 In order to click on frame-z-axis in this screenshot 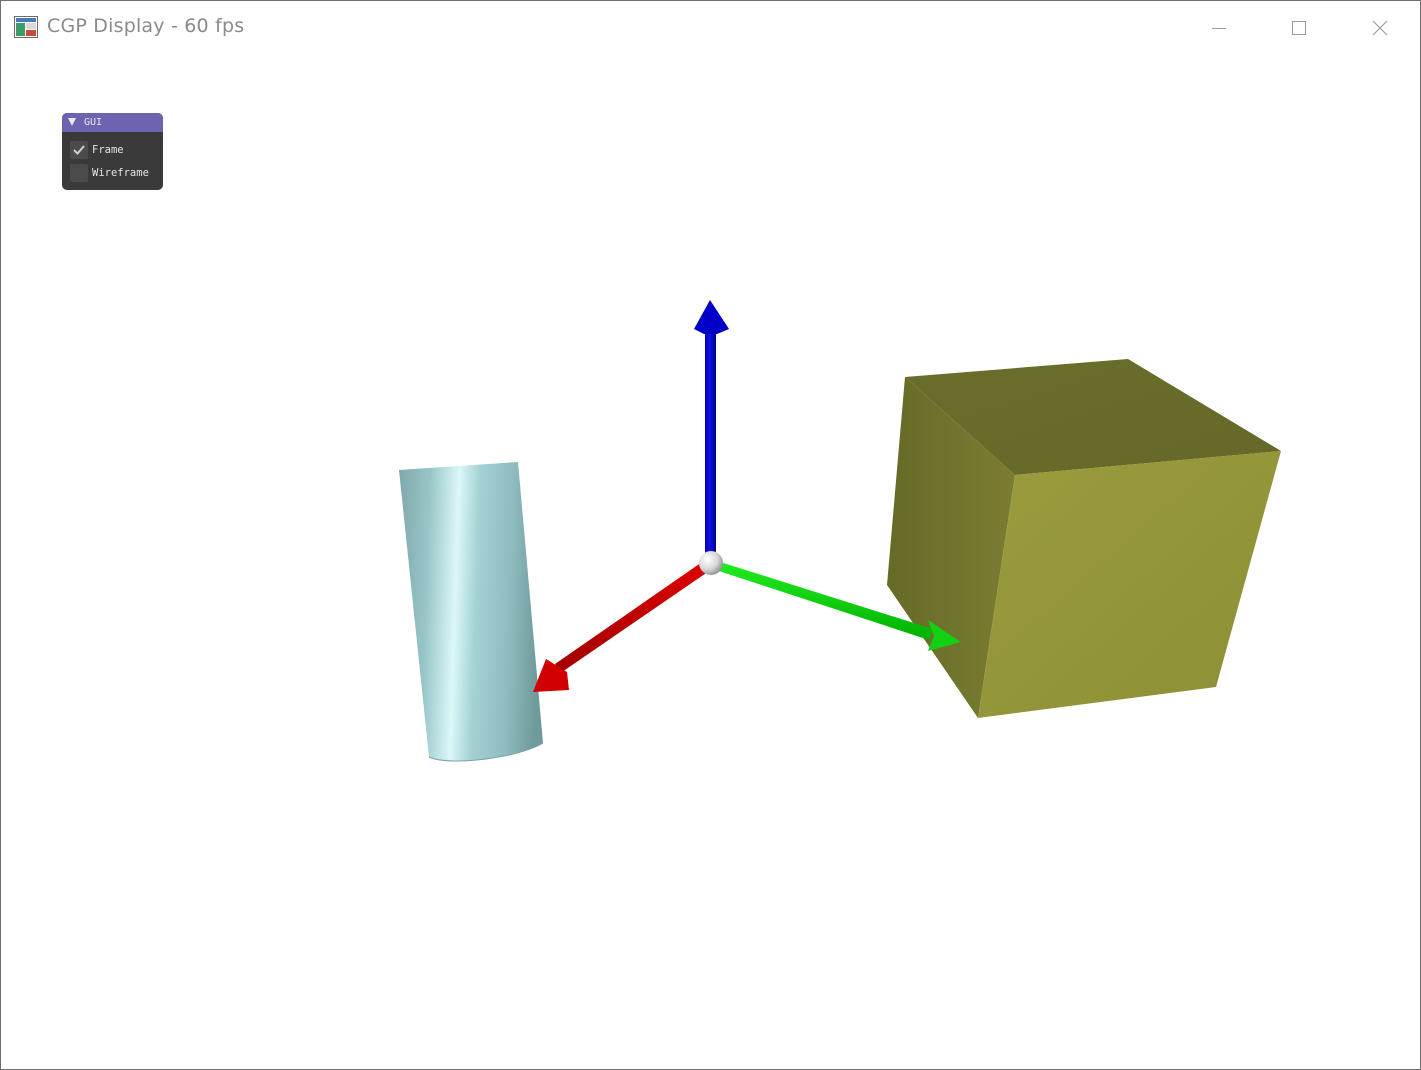, I will do `click(711, 429)`.